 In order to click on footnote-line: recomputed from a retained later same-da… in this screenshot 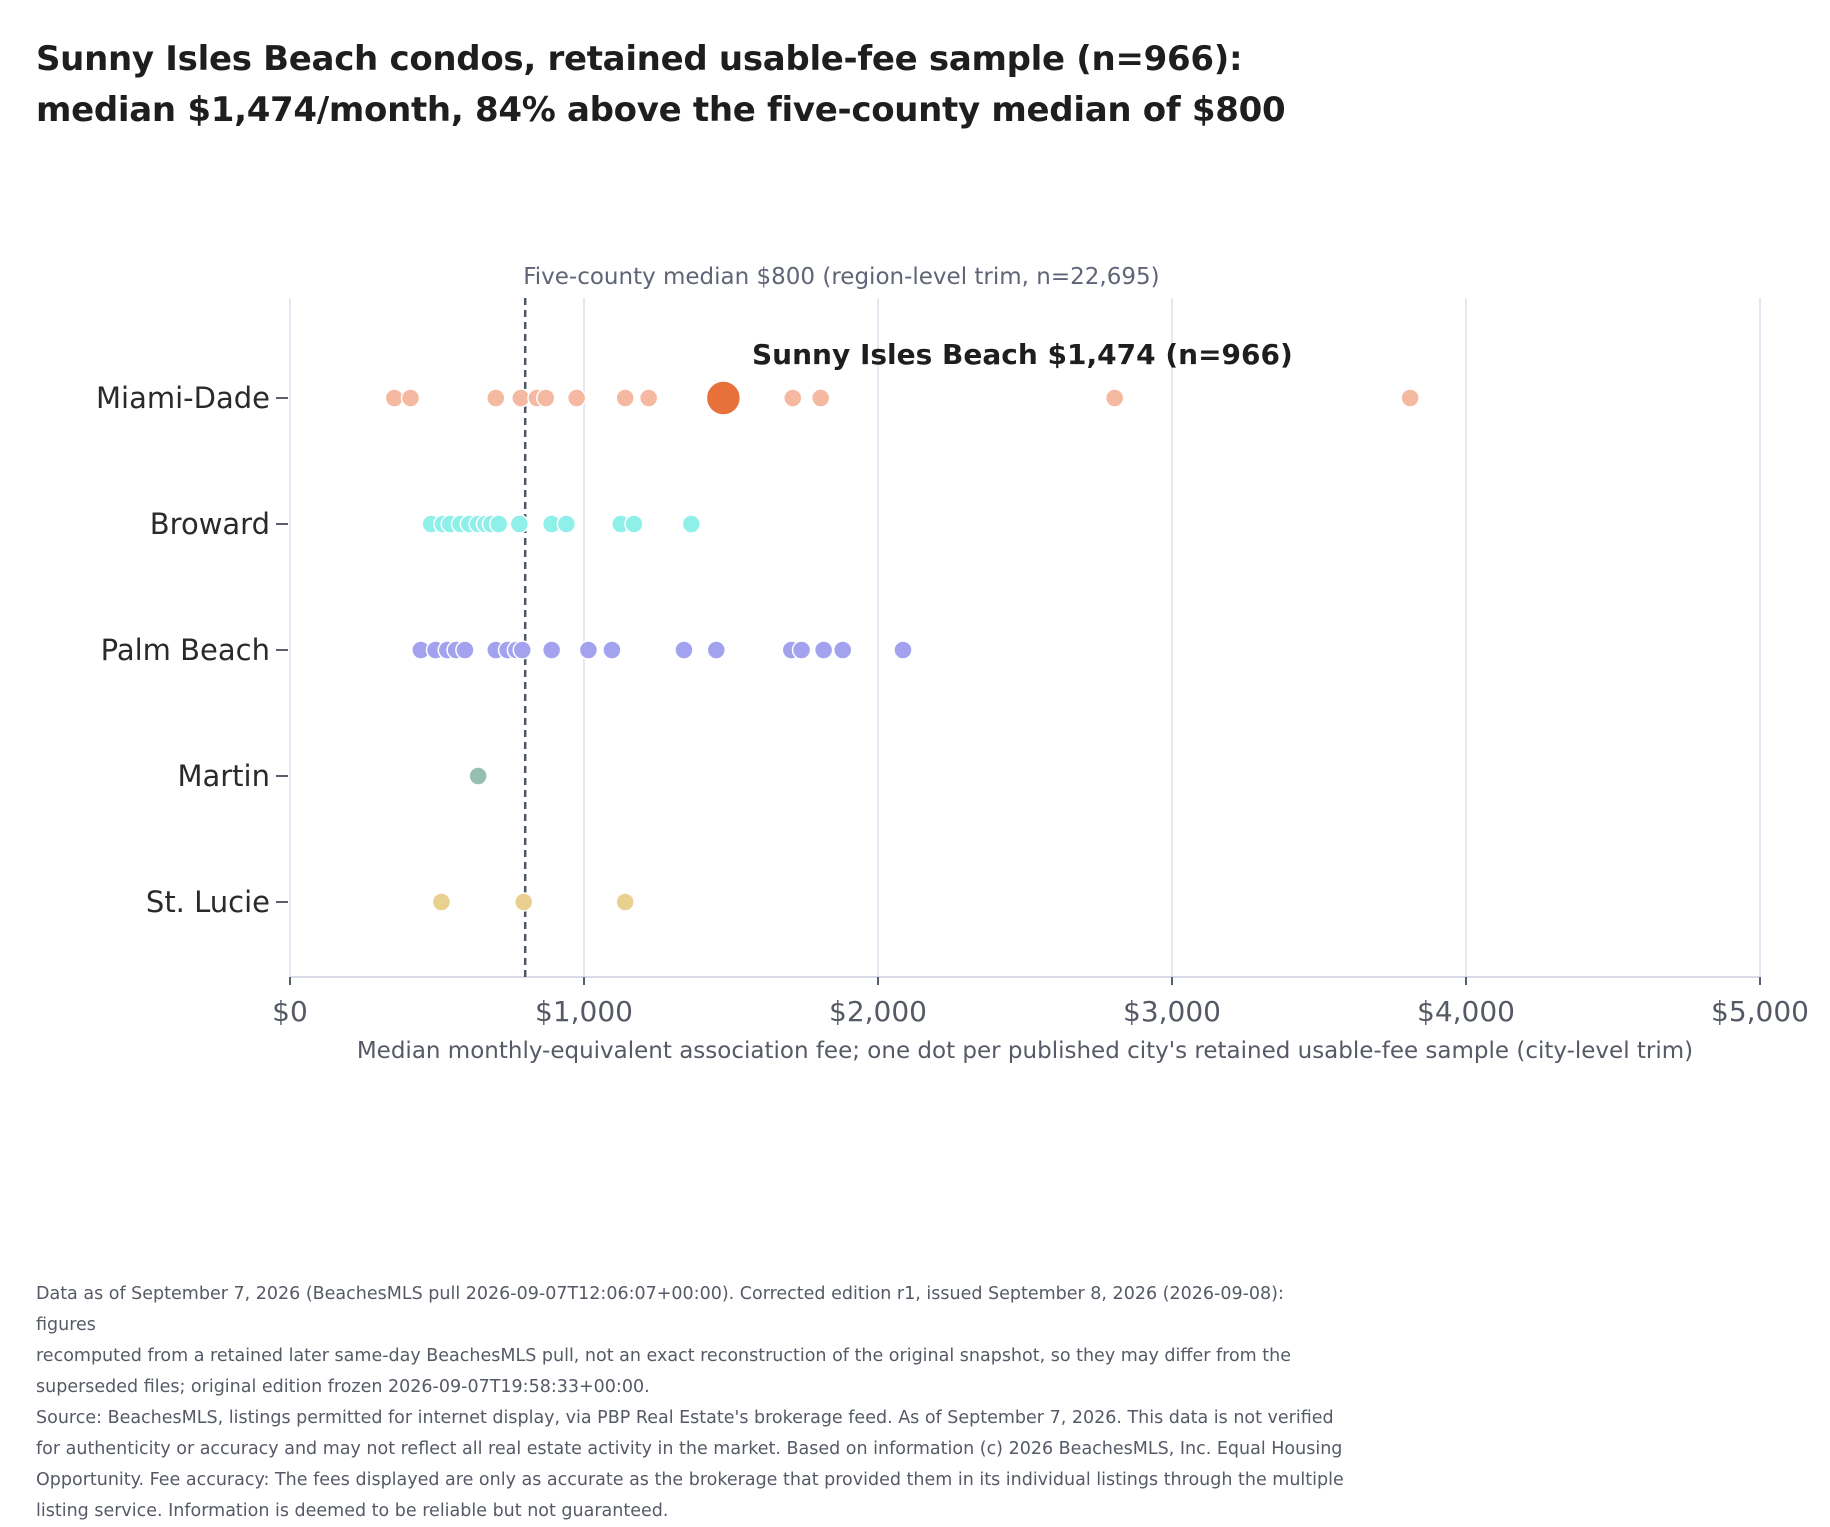, I will do `click(663, 1356)`.